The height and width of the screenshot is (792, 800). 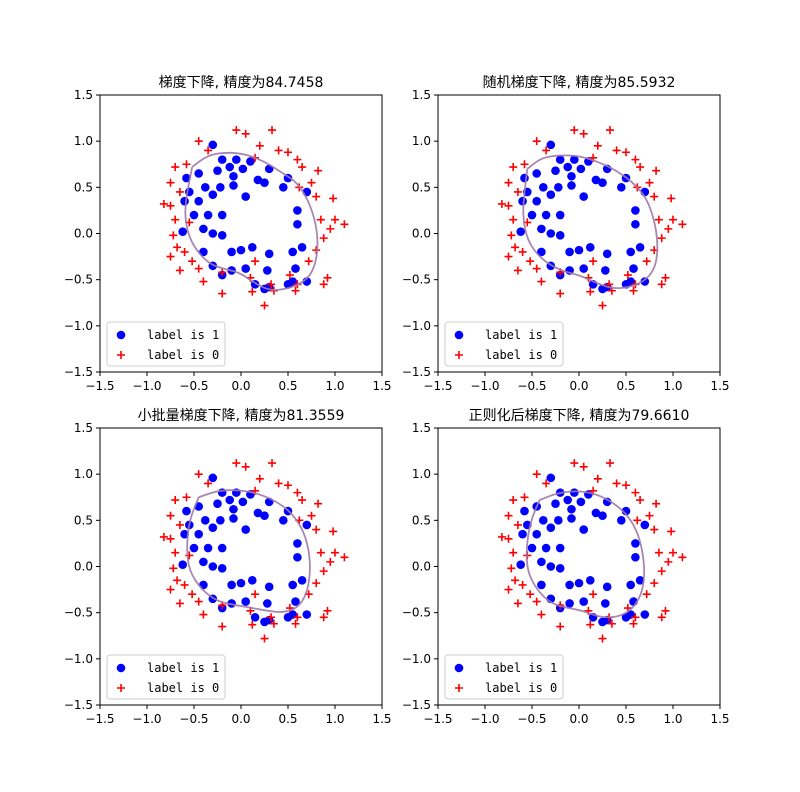 I want to click on x-tick-label: 0.5, so click(x=625, y=719).